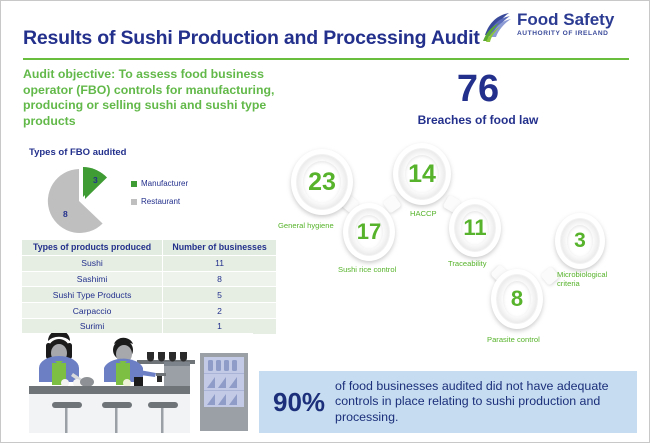 Image resolution: width=650 pixels, height=443 pixels. I want to click on fsai-logo-text: Food Safety AUTHORITY OF IRELAND, so click(565, 24).